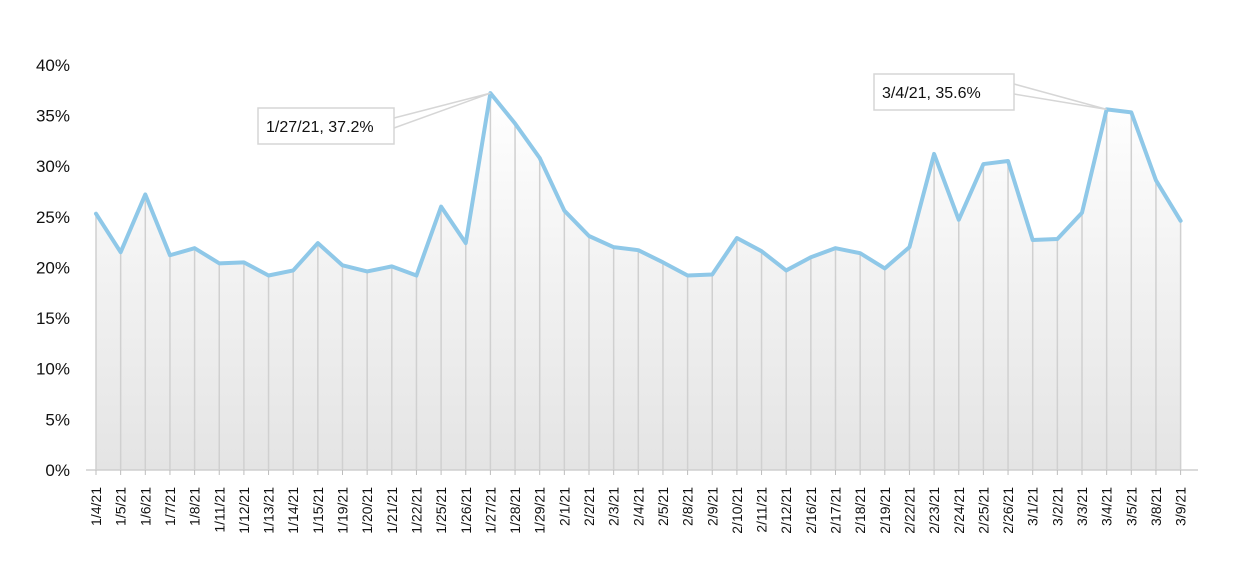 The image size is (1240, 571). Describe the element at coordinates (343, 510) in the screenshot. I see `x-tick-label: 1/19/21` at that location.